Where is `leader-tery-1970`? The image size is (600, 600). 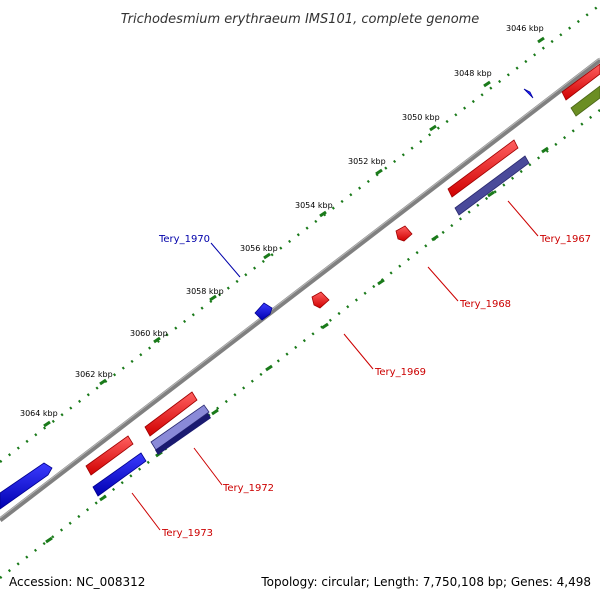
leader-tery-1970 is located at coordinates (225, 260).